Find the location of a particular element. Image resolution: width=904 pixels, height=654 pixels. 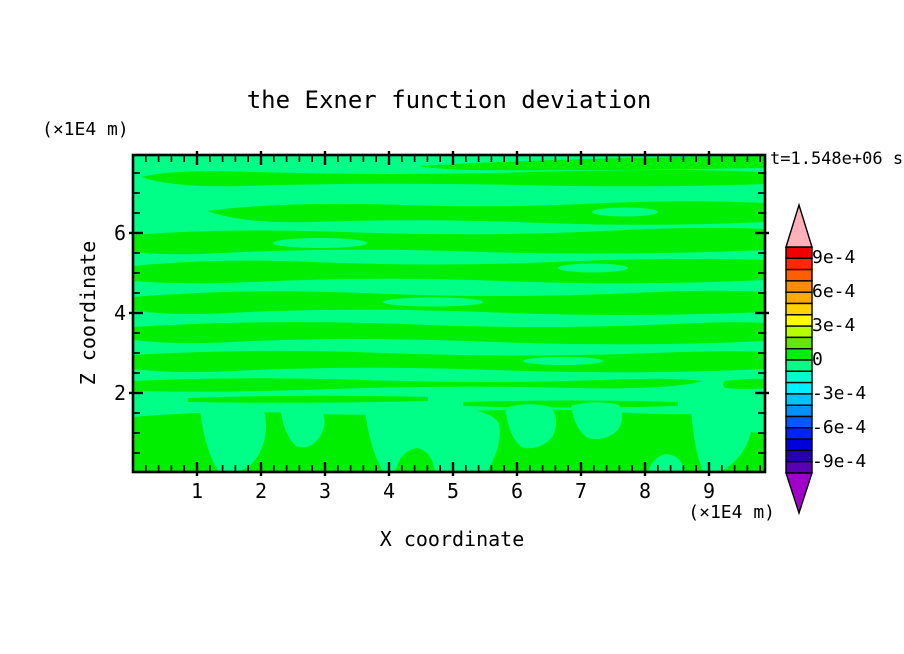

y-axis-tick-labels: 2 4 6 is located at coordinates (107, 313).